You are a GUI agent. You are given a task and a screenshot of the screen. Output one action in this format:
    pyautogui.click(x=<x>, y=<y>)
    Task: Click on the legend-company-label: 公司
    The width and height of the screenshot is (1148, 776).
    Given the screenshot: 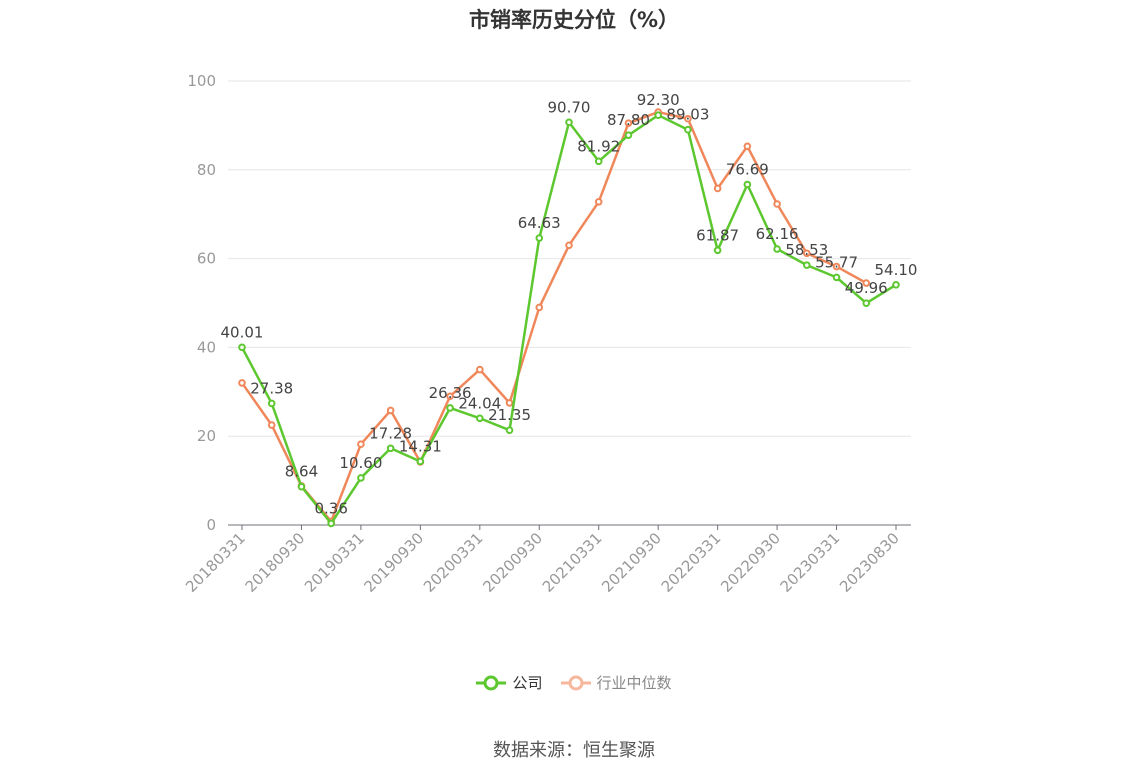 What is the action you would take?
    pyautogui.click(x=527, y=683)
    